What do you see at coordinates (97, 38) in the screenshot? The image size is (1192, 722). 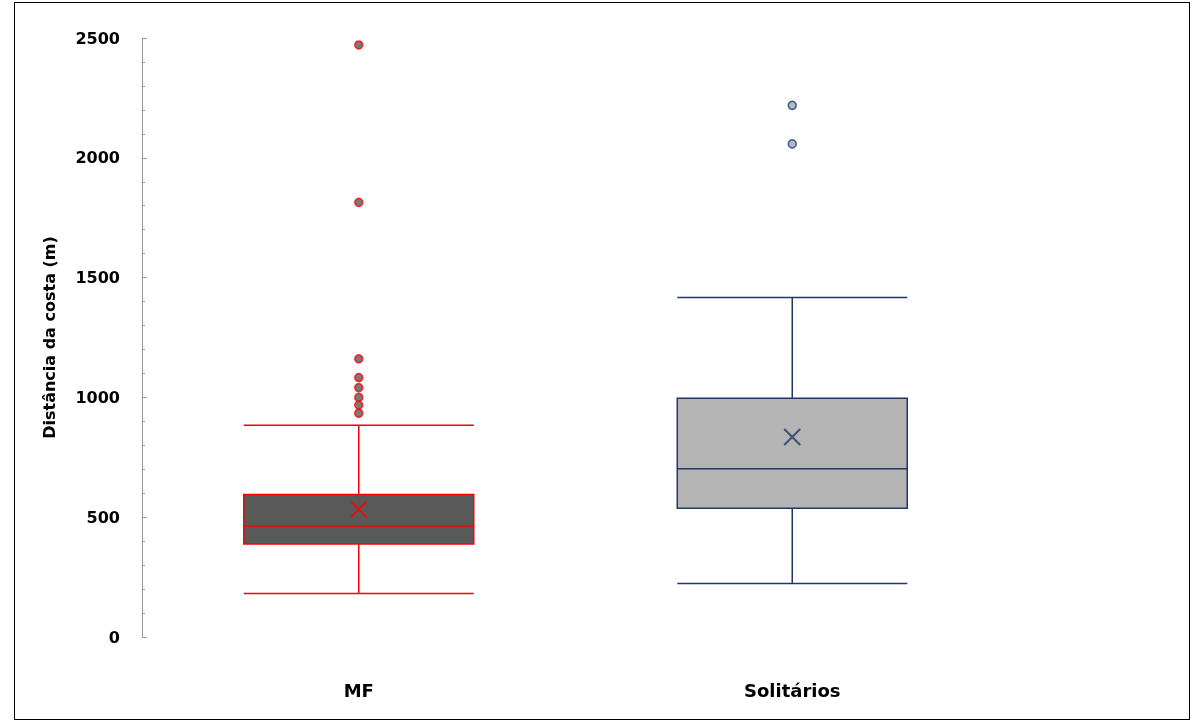 I see `y-tick-label: 2500` at bounding box center [97, 38].